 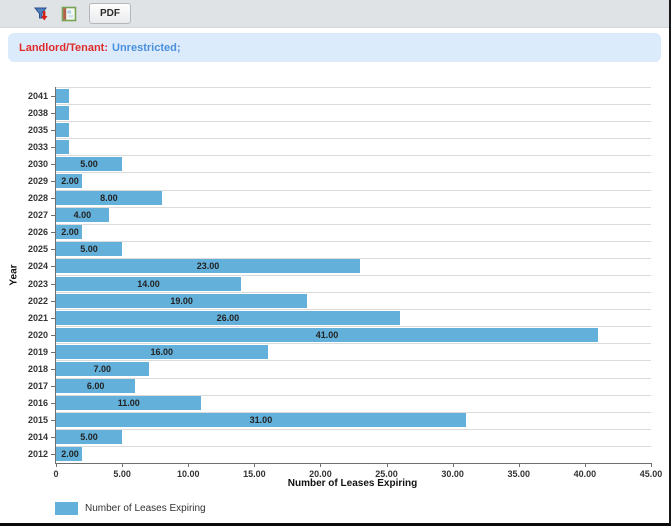 What do you see at coordinates (254, 474) in the screenshot?
I see `x-tick-label: 15.00` at bounding box center [254, 474].